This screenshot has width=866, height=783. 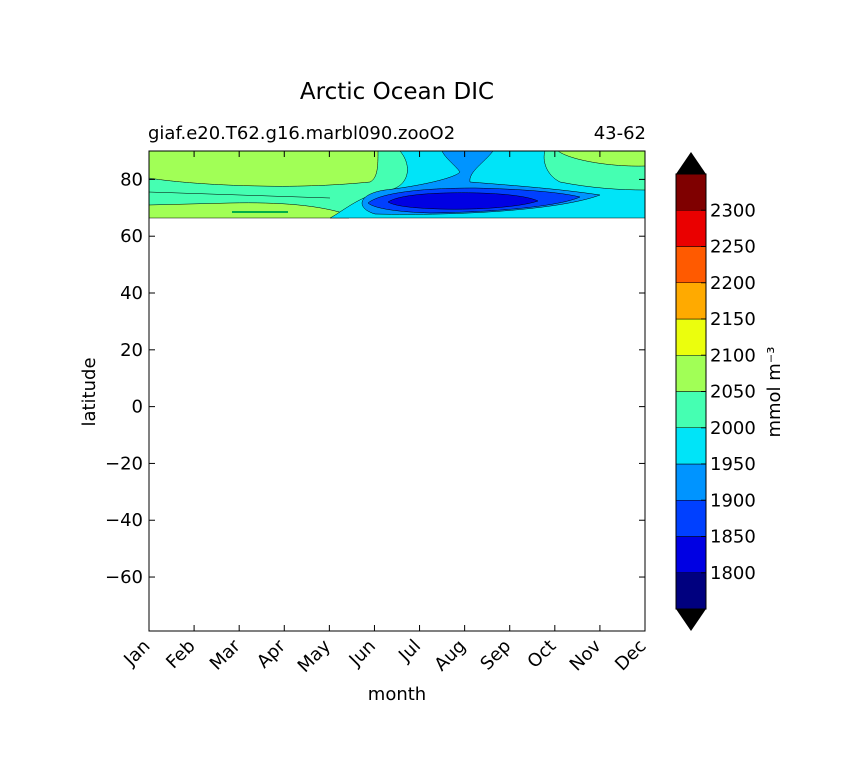 What do you see at coordinates (733, 247) in the screenshot?
I see `colorbar-tick-label: 2250` at bounding box center [733, 247].